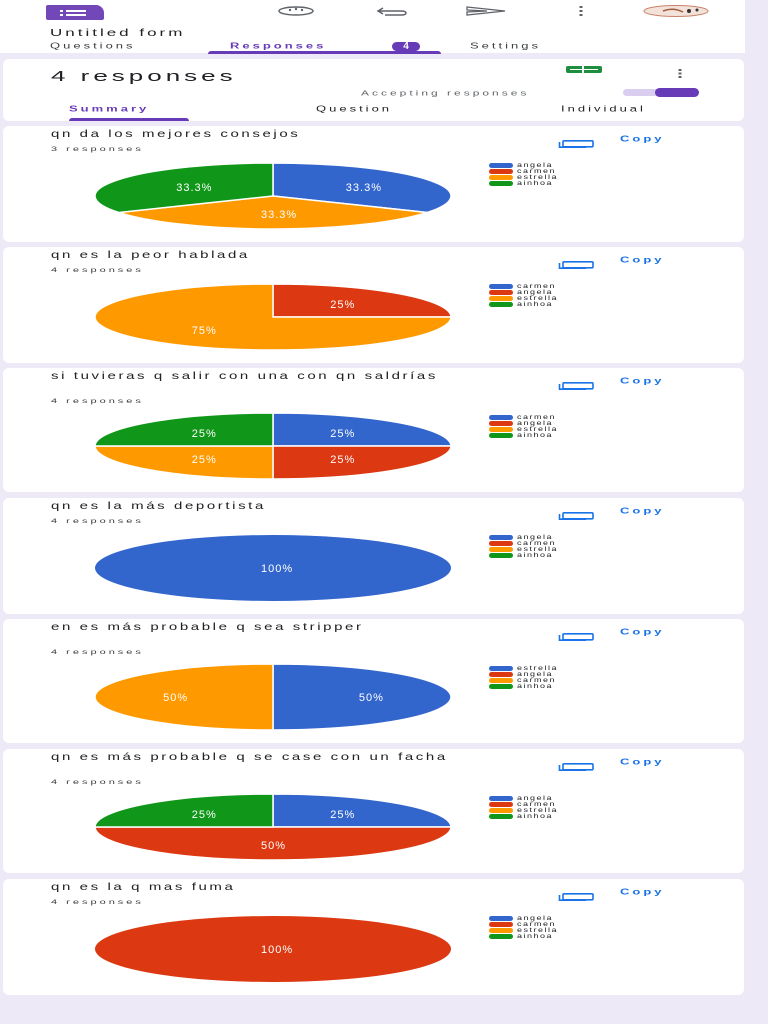  Describe the element at coordinates (677, 92) in the screenshot. I see `toggle-thumb` at that location.